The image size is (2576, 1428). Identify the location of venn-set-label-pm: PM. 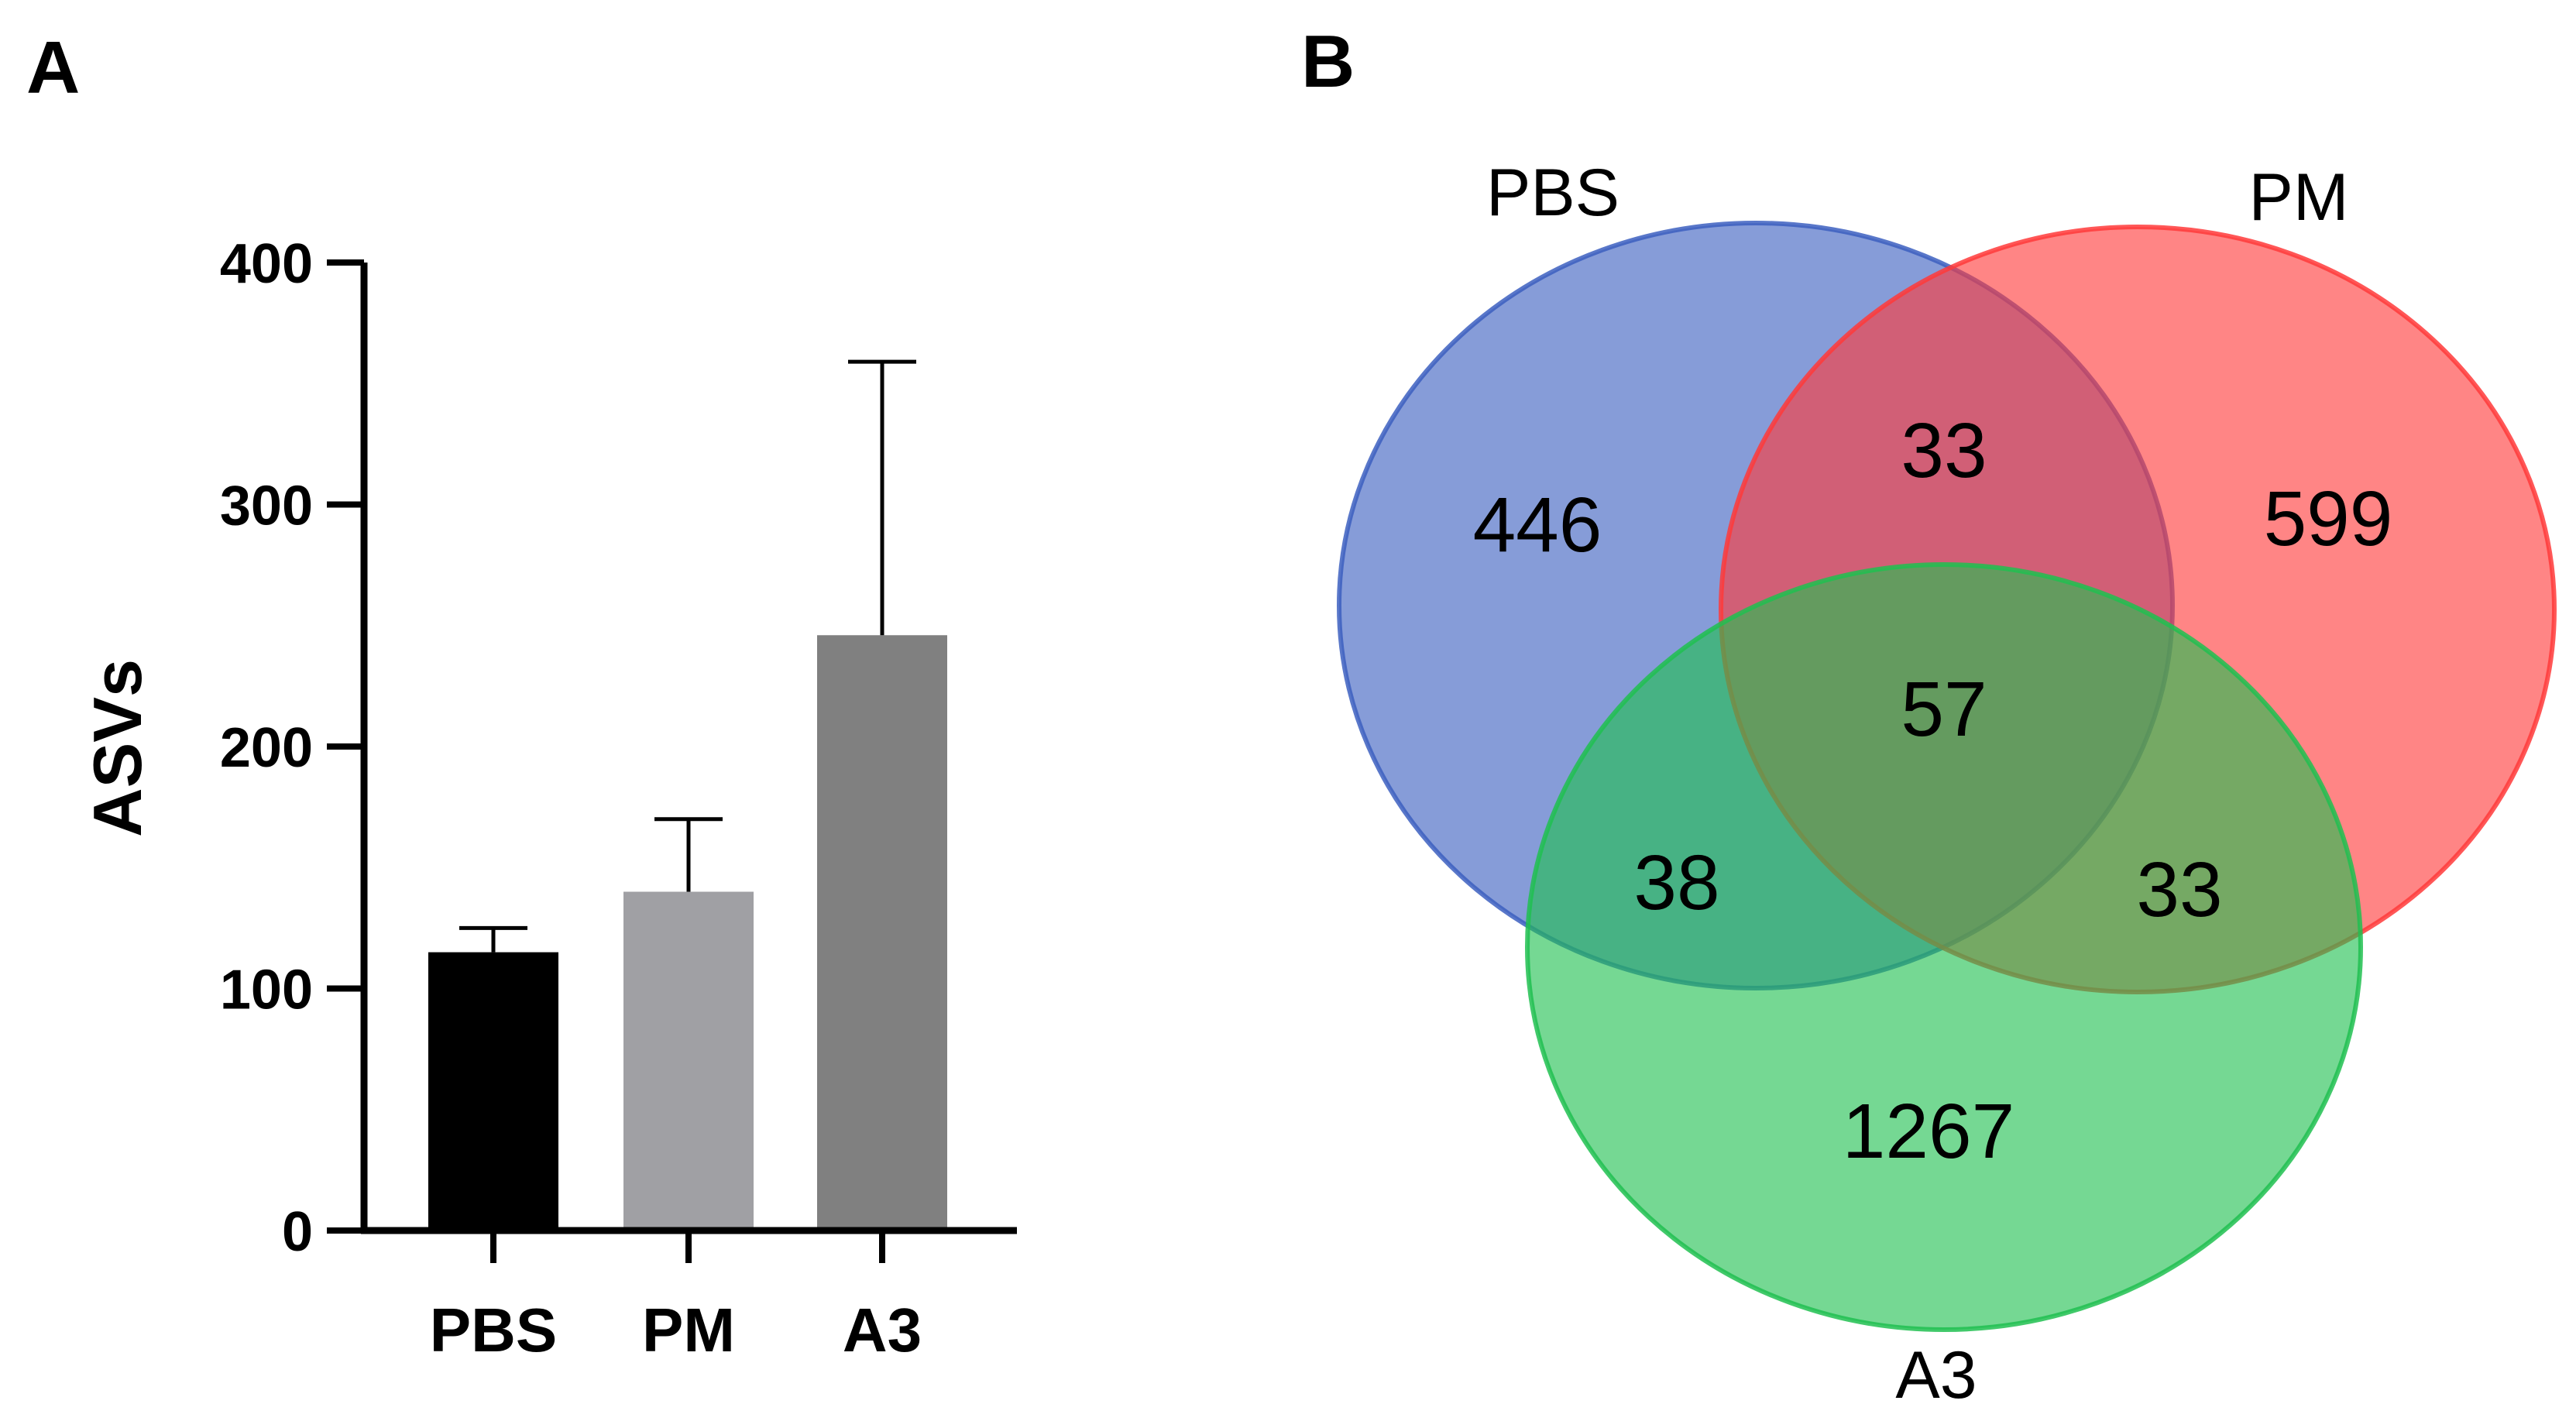
(2299, 197).